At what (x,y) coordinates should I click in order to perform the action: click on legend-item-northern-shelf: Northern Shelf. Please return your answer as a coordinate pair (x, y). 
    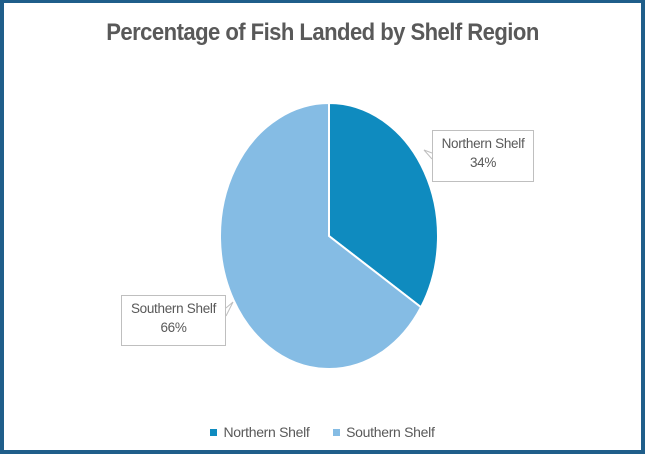
    Looking at the image, I should click on (260, 432).